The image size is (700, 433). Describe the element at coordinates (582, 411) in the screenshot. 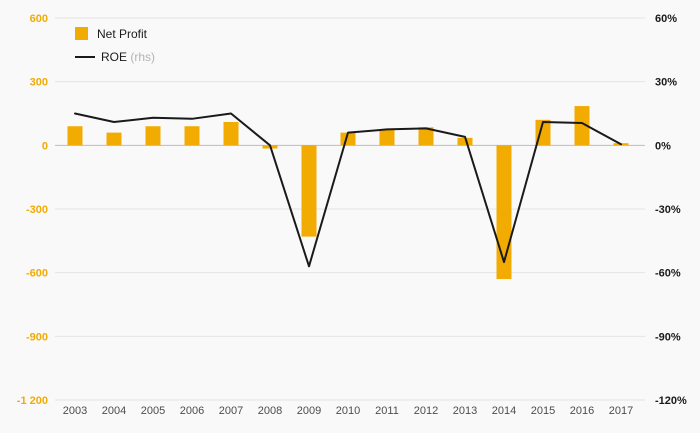

I see `x-axis-year-label: 2016` at that location.